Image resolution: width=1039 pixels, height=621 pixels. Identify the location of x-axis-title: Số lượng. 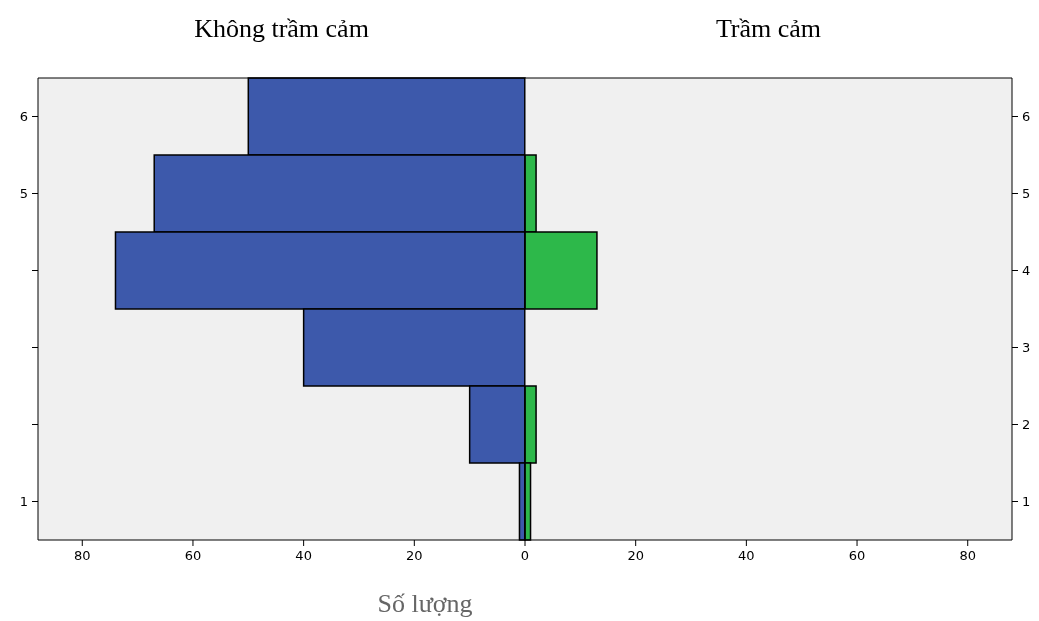
(425, 603).